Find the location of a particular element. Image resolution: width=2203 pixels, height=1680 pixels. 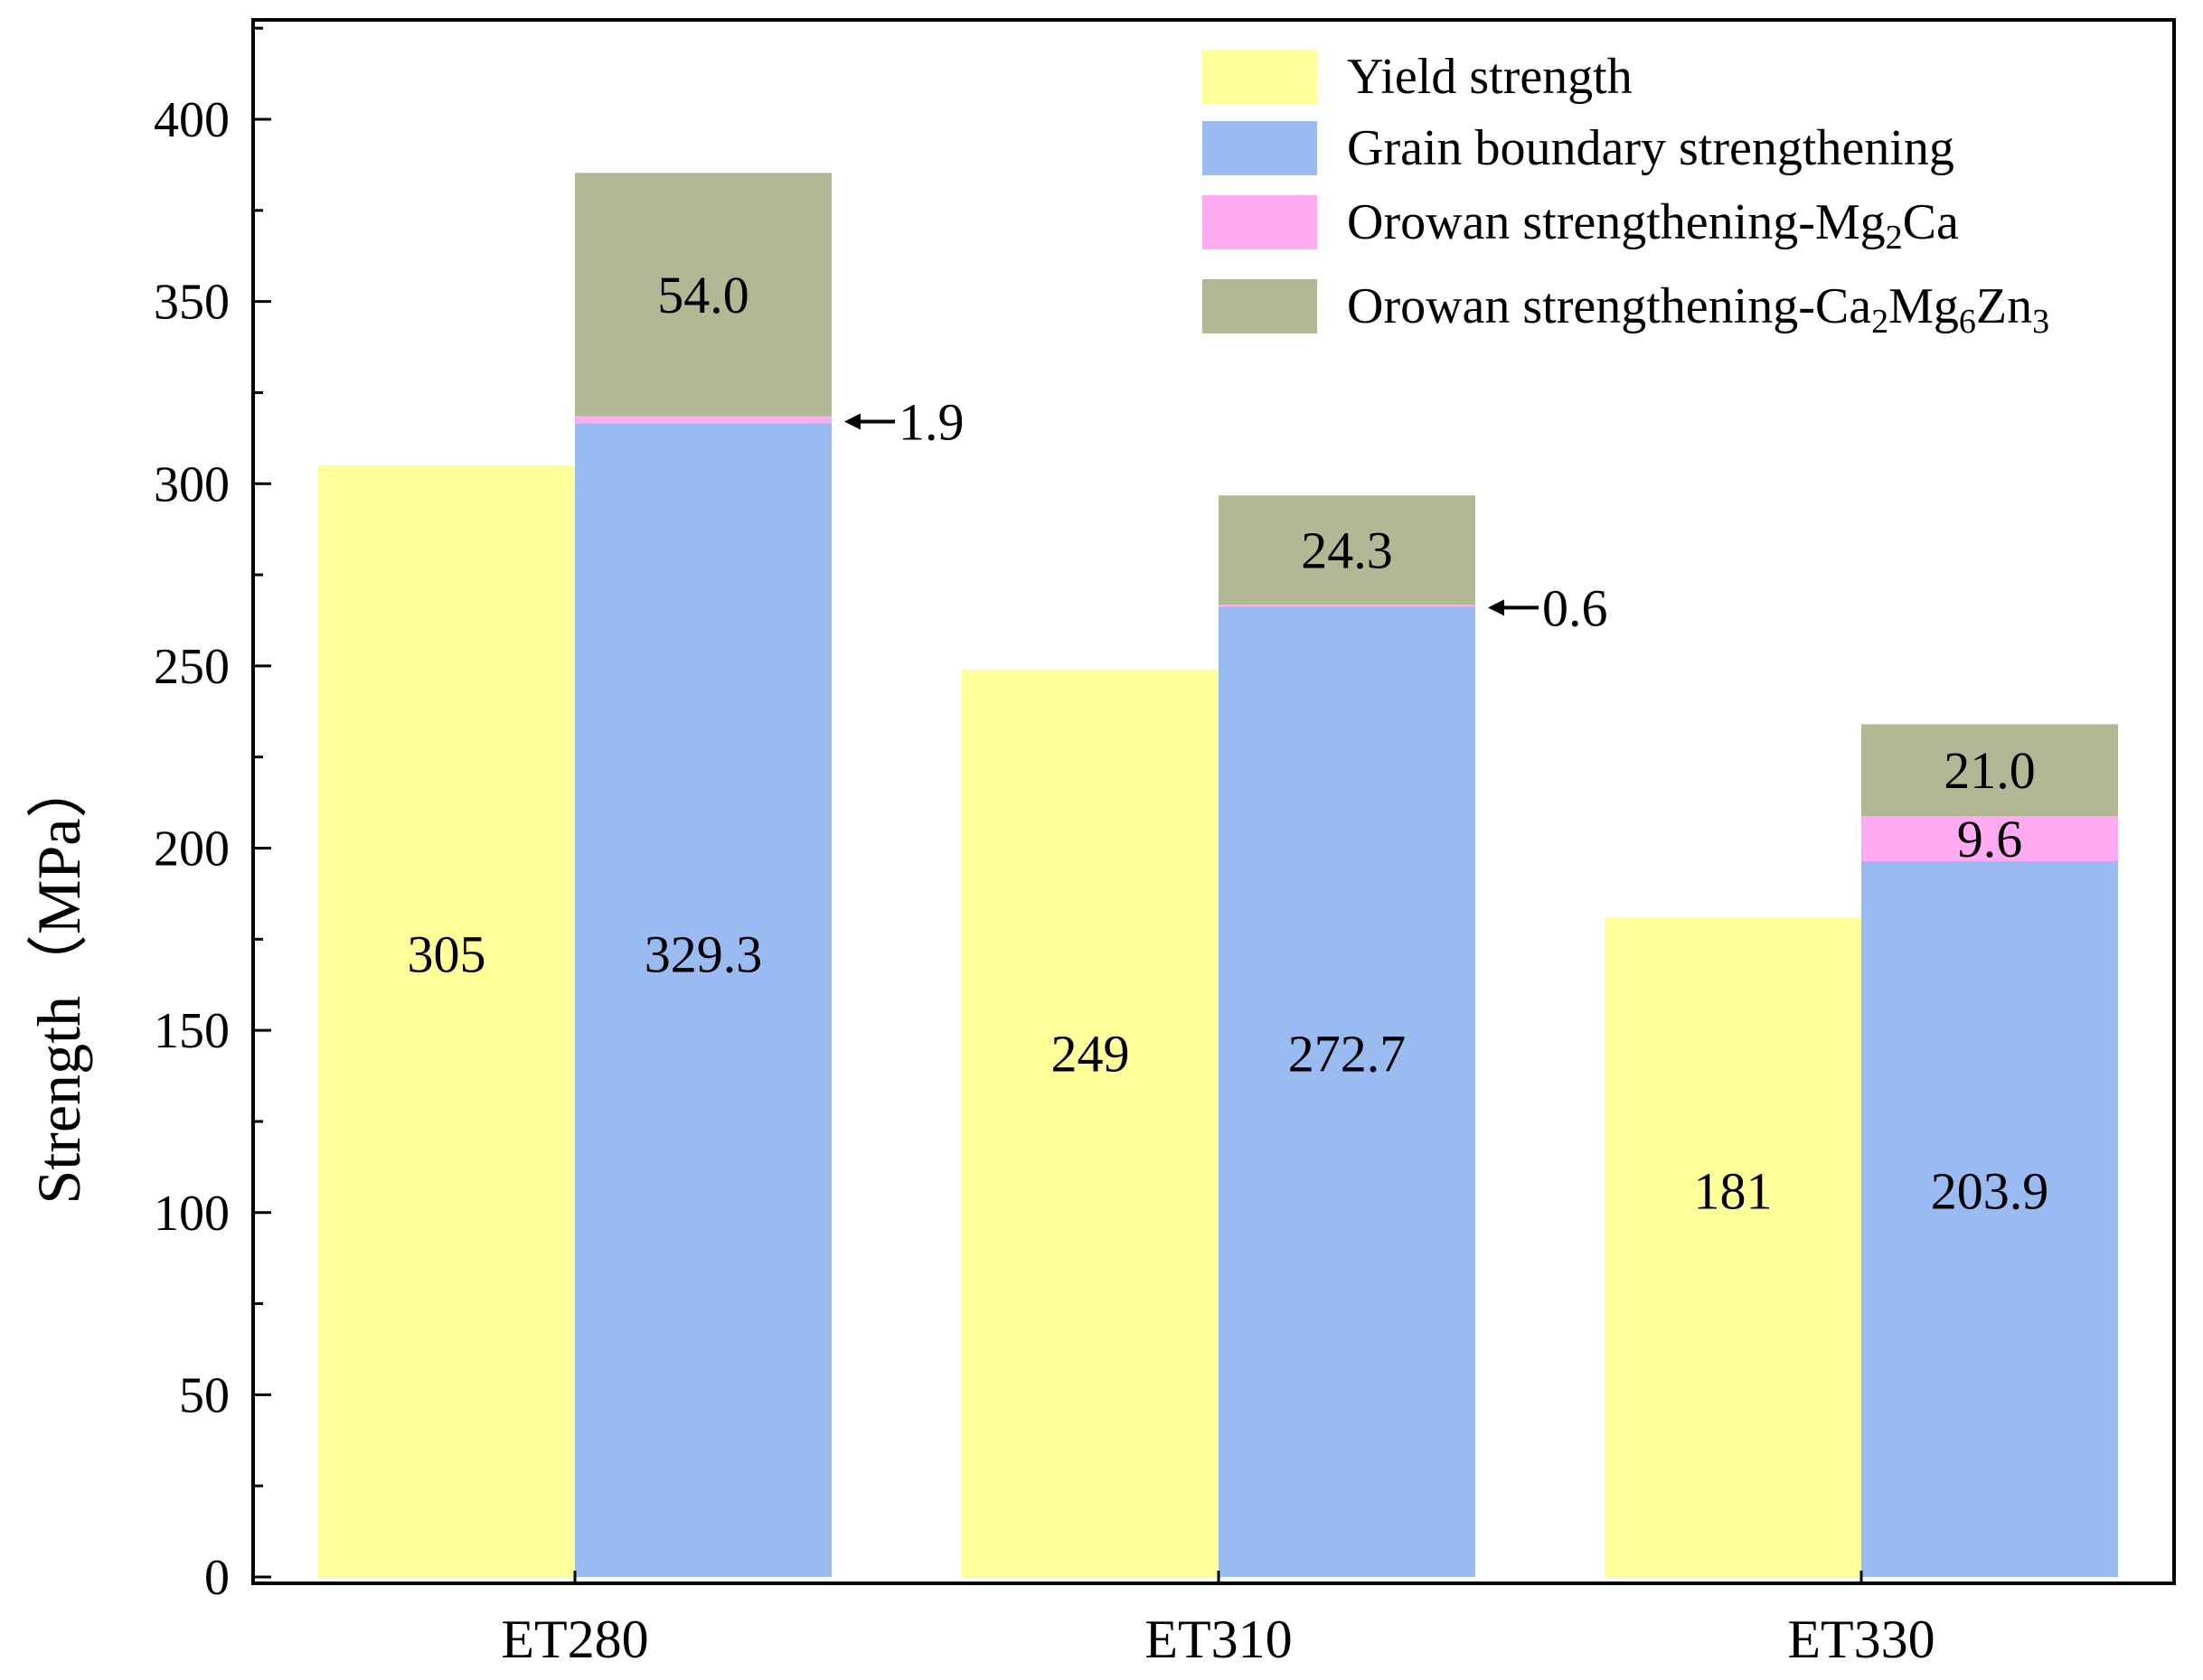

y-axis-label: Strength（MPa） is located at coordinates (58, 981).